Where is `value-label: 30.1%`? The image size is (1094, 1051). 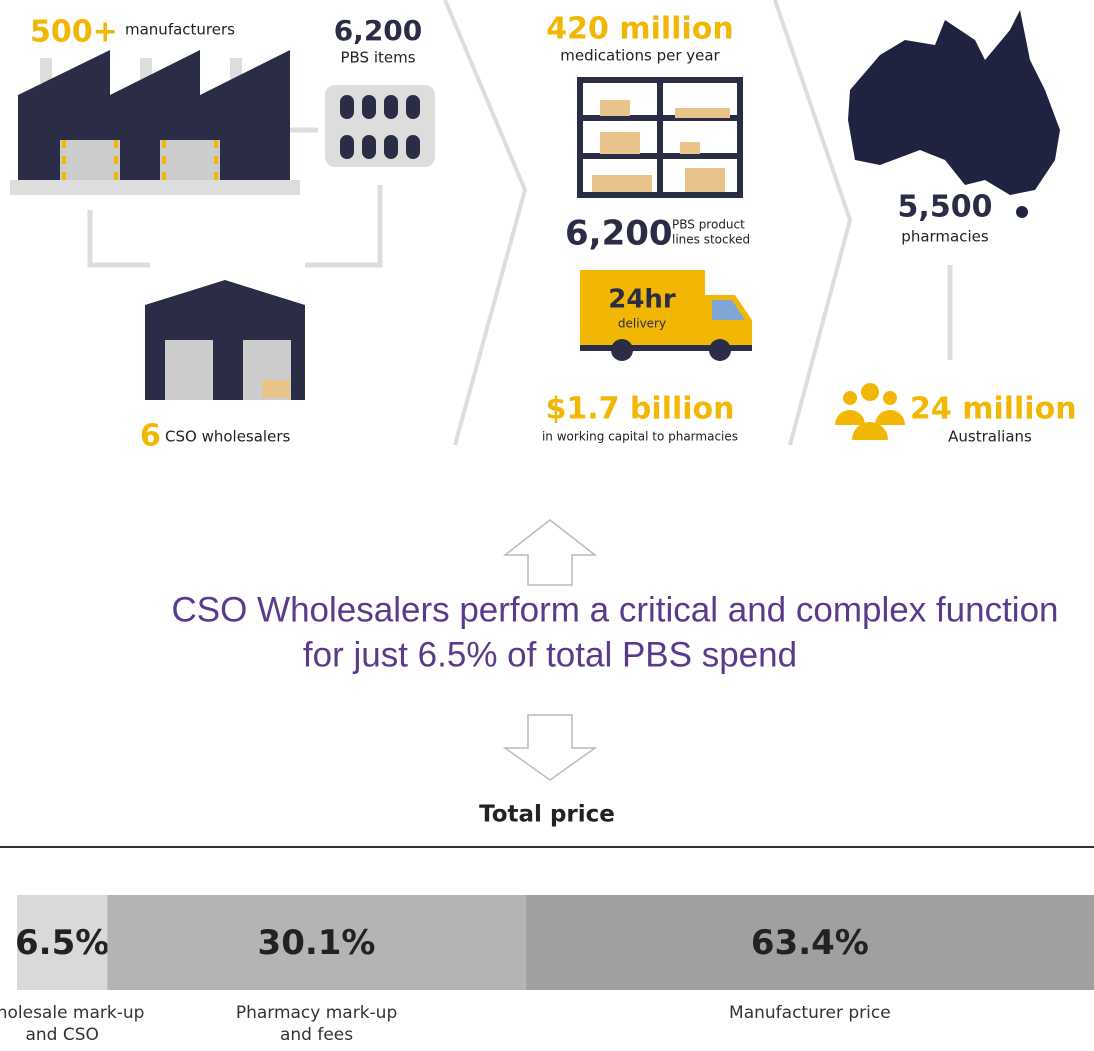
value-label: 30.1% is located at coordinates (317, 943).